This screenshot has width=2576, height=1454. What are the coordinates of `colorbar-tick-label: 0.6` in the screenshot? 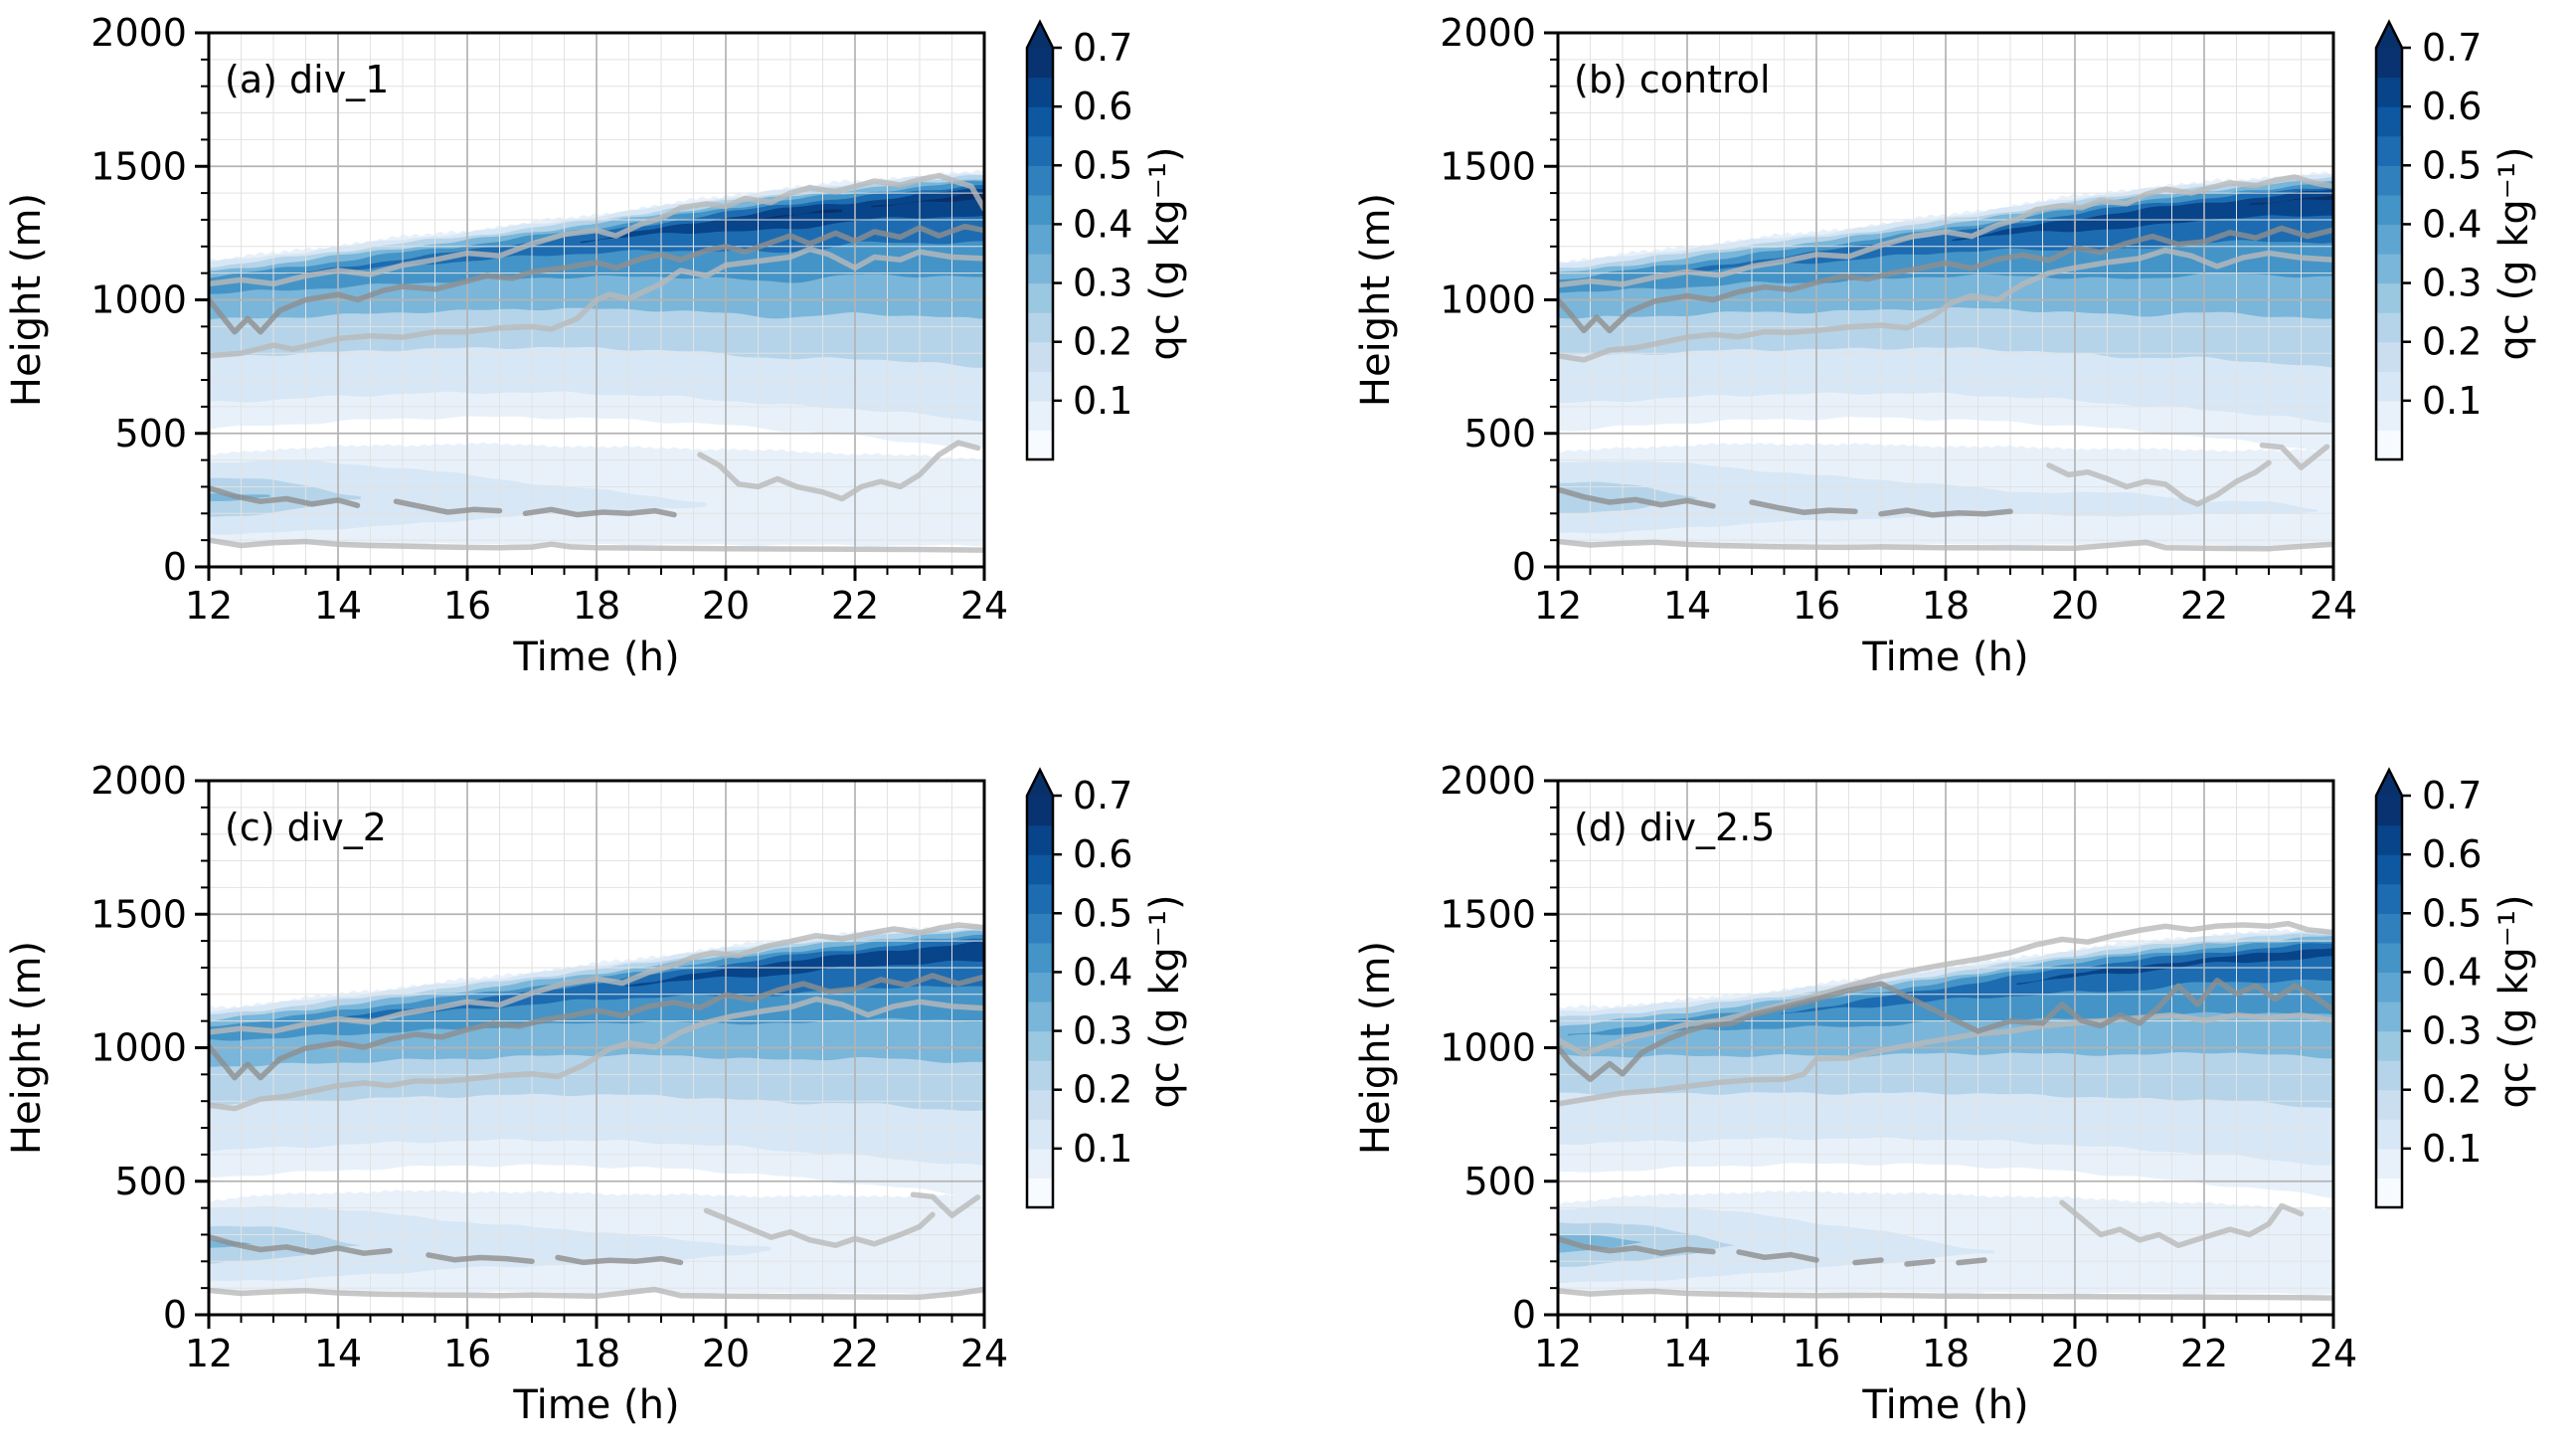 It's located at (1102, 106).